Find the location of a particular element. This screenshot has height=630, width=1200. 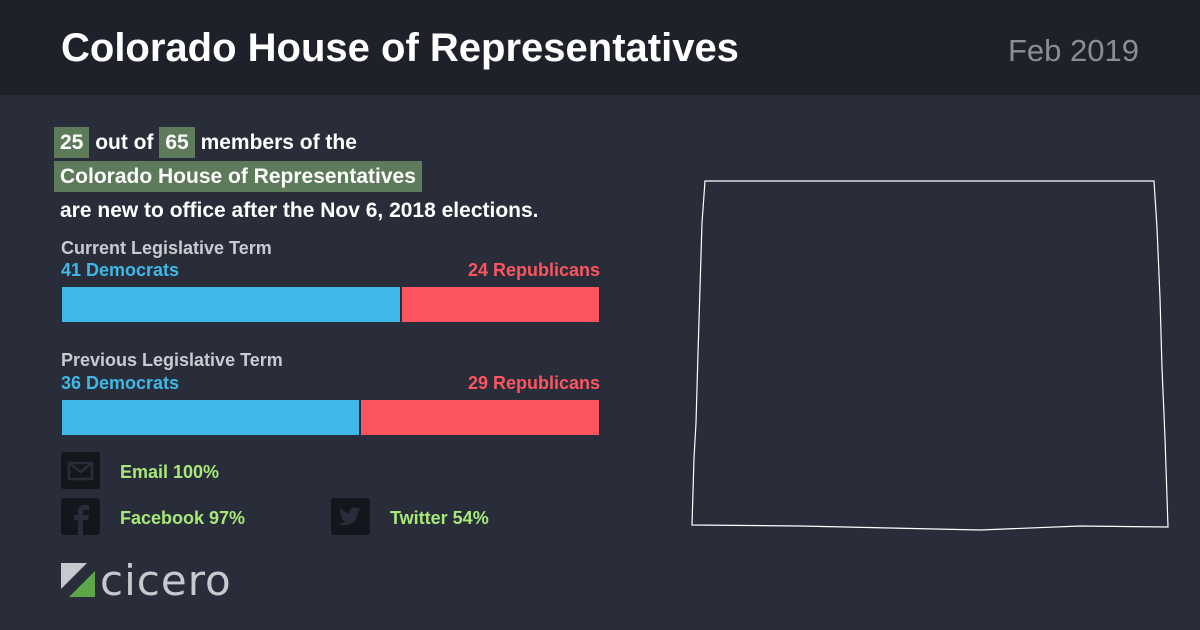

previous-term-bar is located at coordinates (330, 417).